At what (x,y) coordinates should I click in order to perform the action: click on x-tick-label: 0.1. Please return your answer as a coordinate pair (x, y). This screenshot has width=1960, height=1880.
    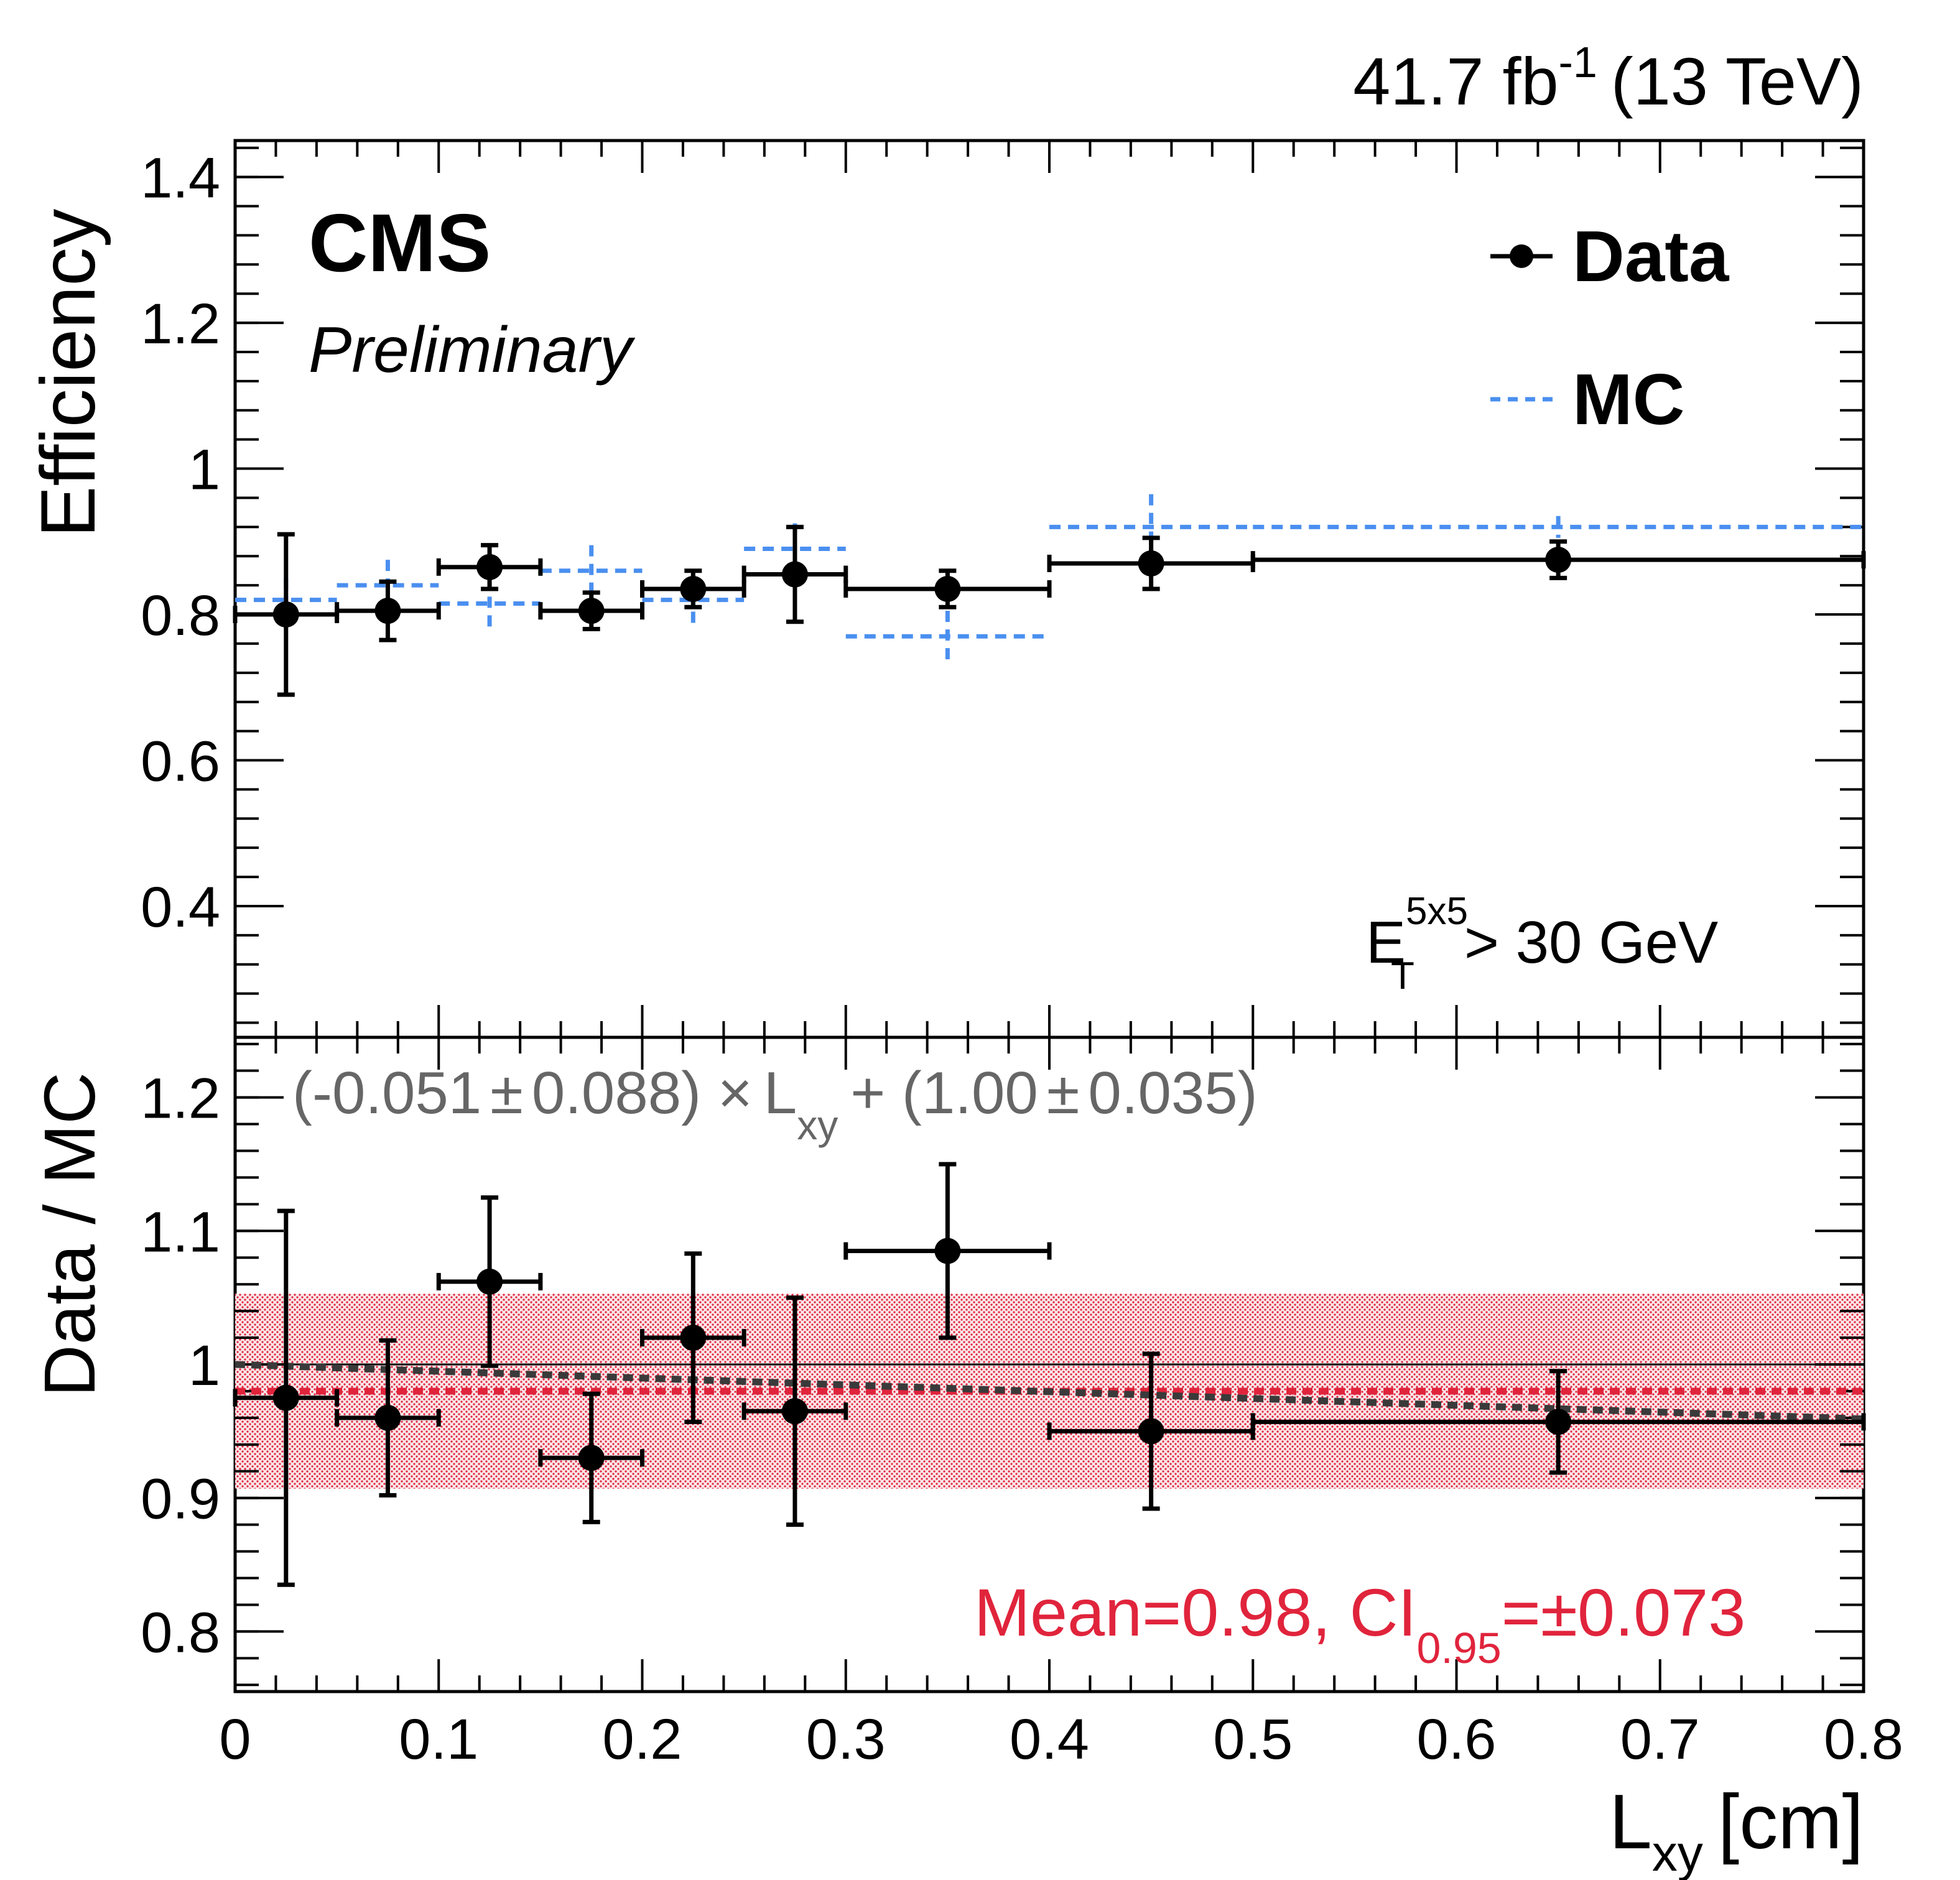
    Looking at the image, I should click on (438, 1739).